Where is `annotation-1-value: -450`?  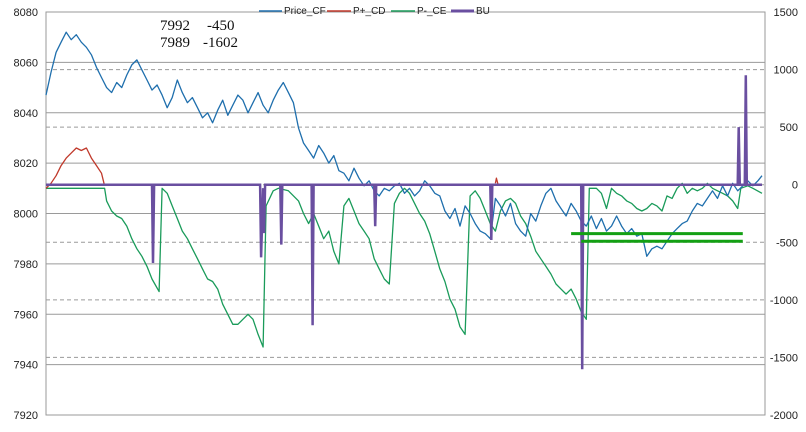 annotation-1-value: -450 is located at coordinates (221, 26).